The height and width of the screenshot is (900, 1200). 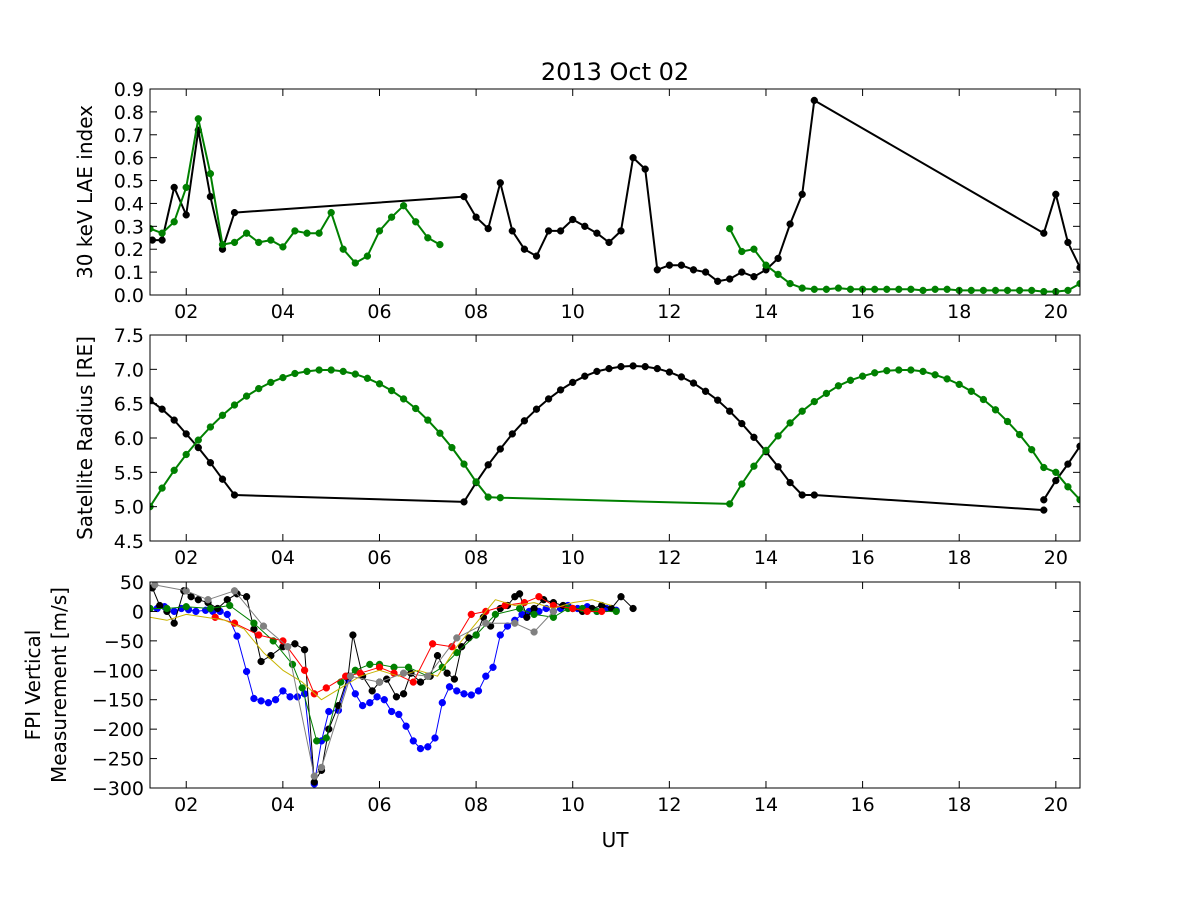 I want to click on y-tick-label: 0.7, so click(x=129, y=136).